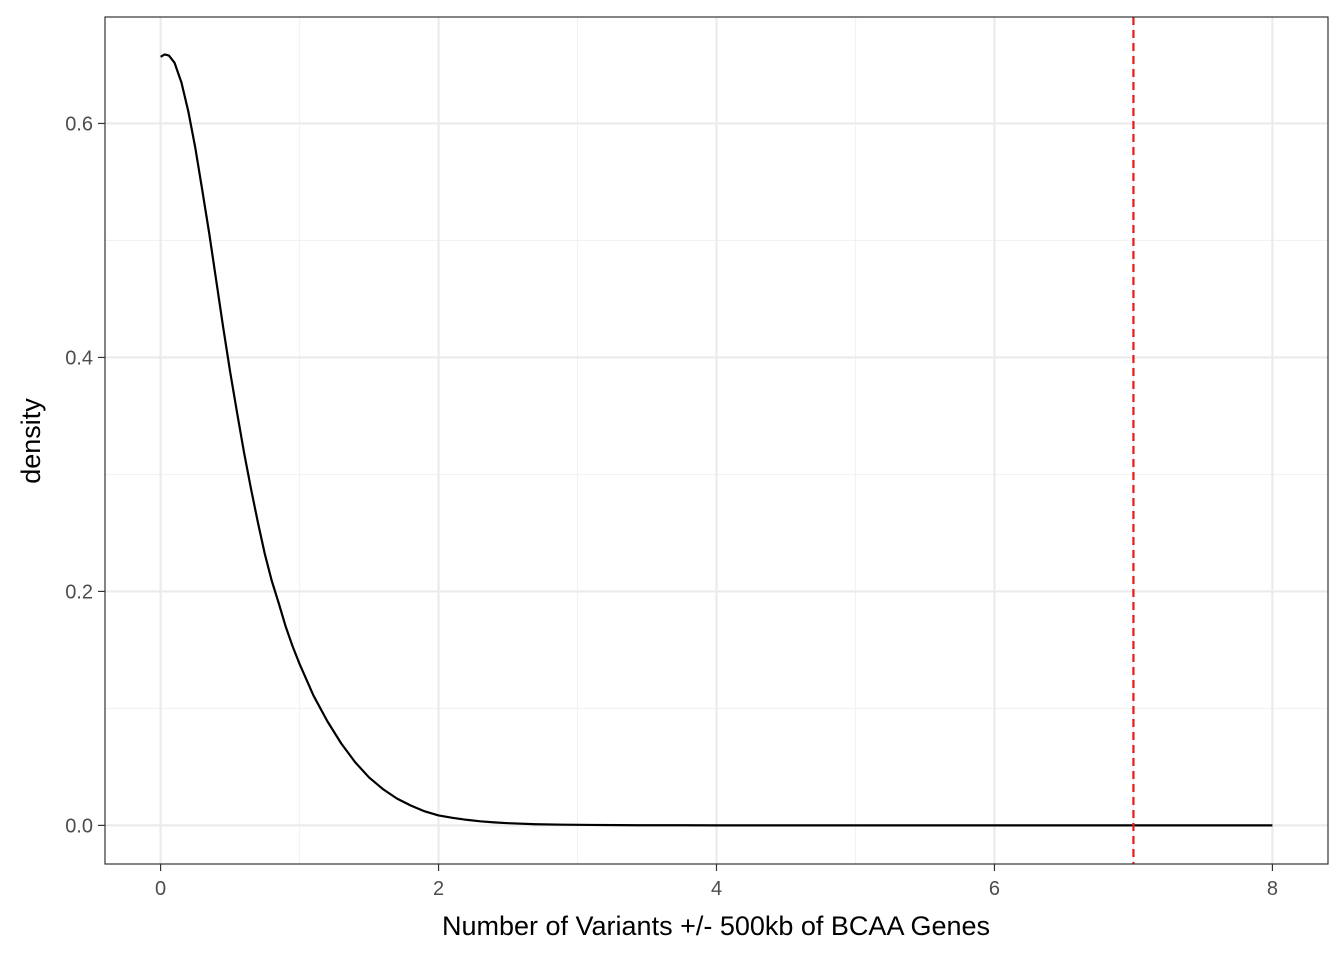 Image resolution: width=1344 pixels, height=960 pixels. What do you see at coordinates (79, 592) in the screenshot?
I see `y-tick-label: 0.2` at bounding box center [79, 592].